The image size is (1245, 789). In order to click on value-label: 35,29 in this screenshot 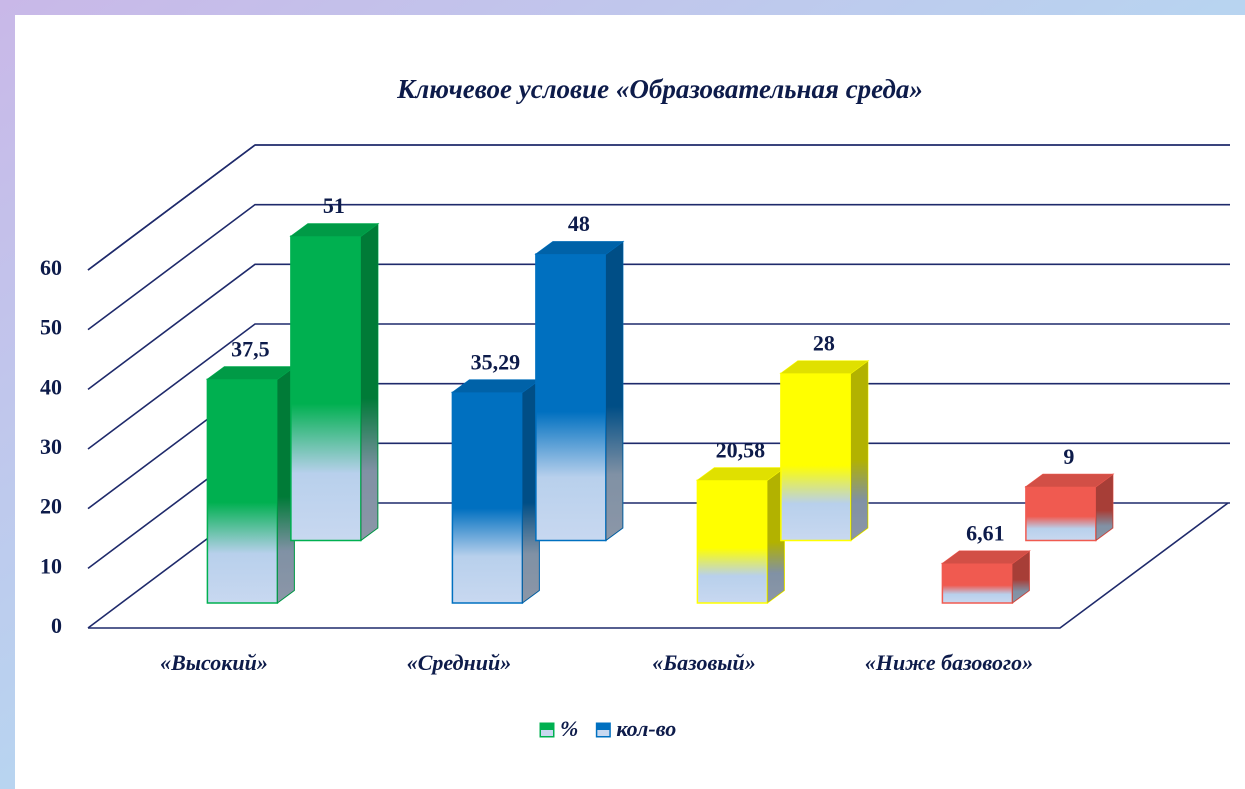, I will do `click(496, 361)`.